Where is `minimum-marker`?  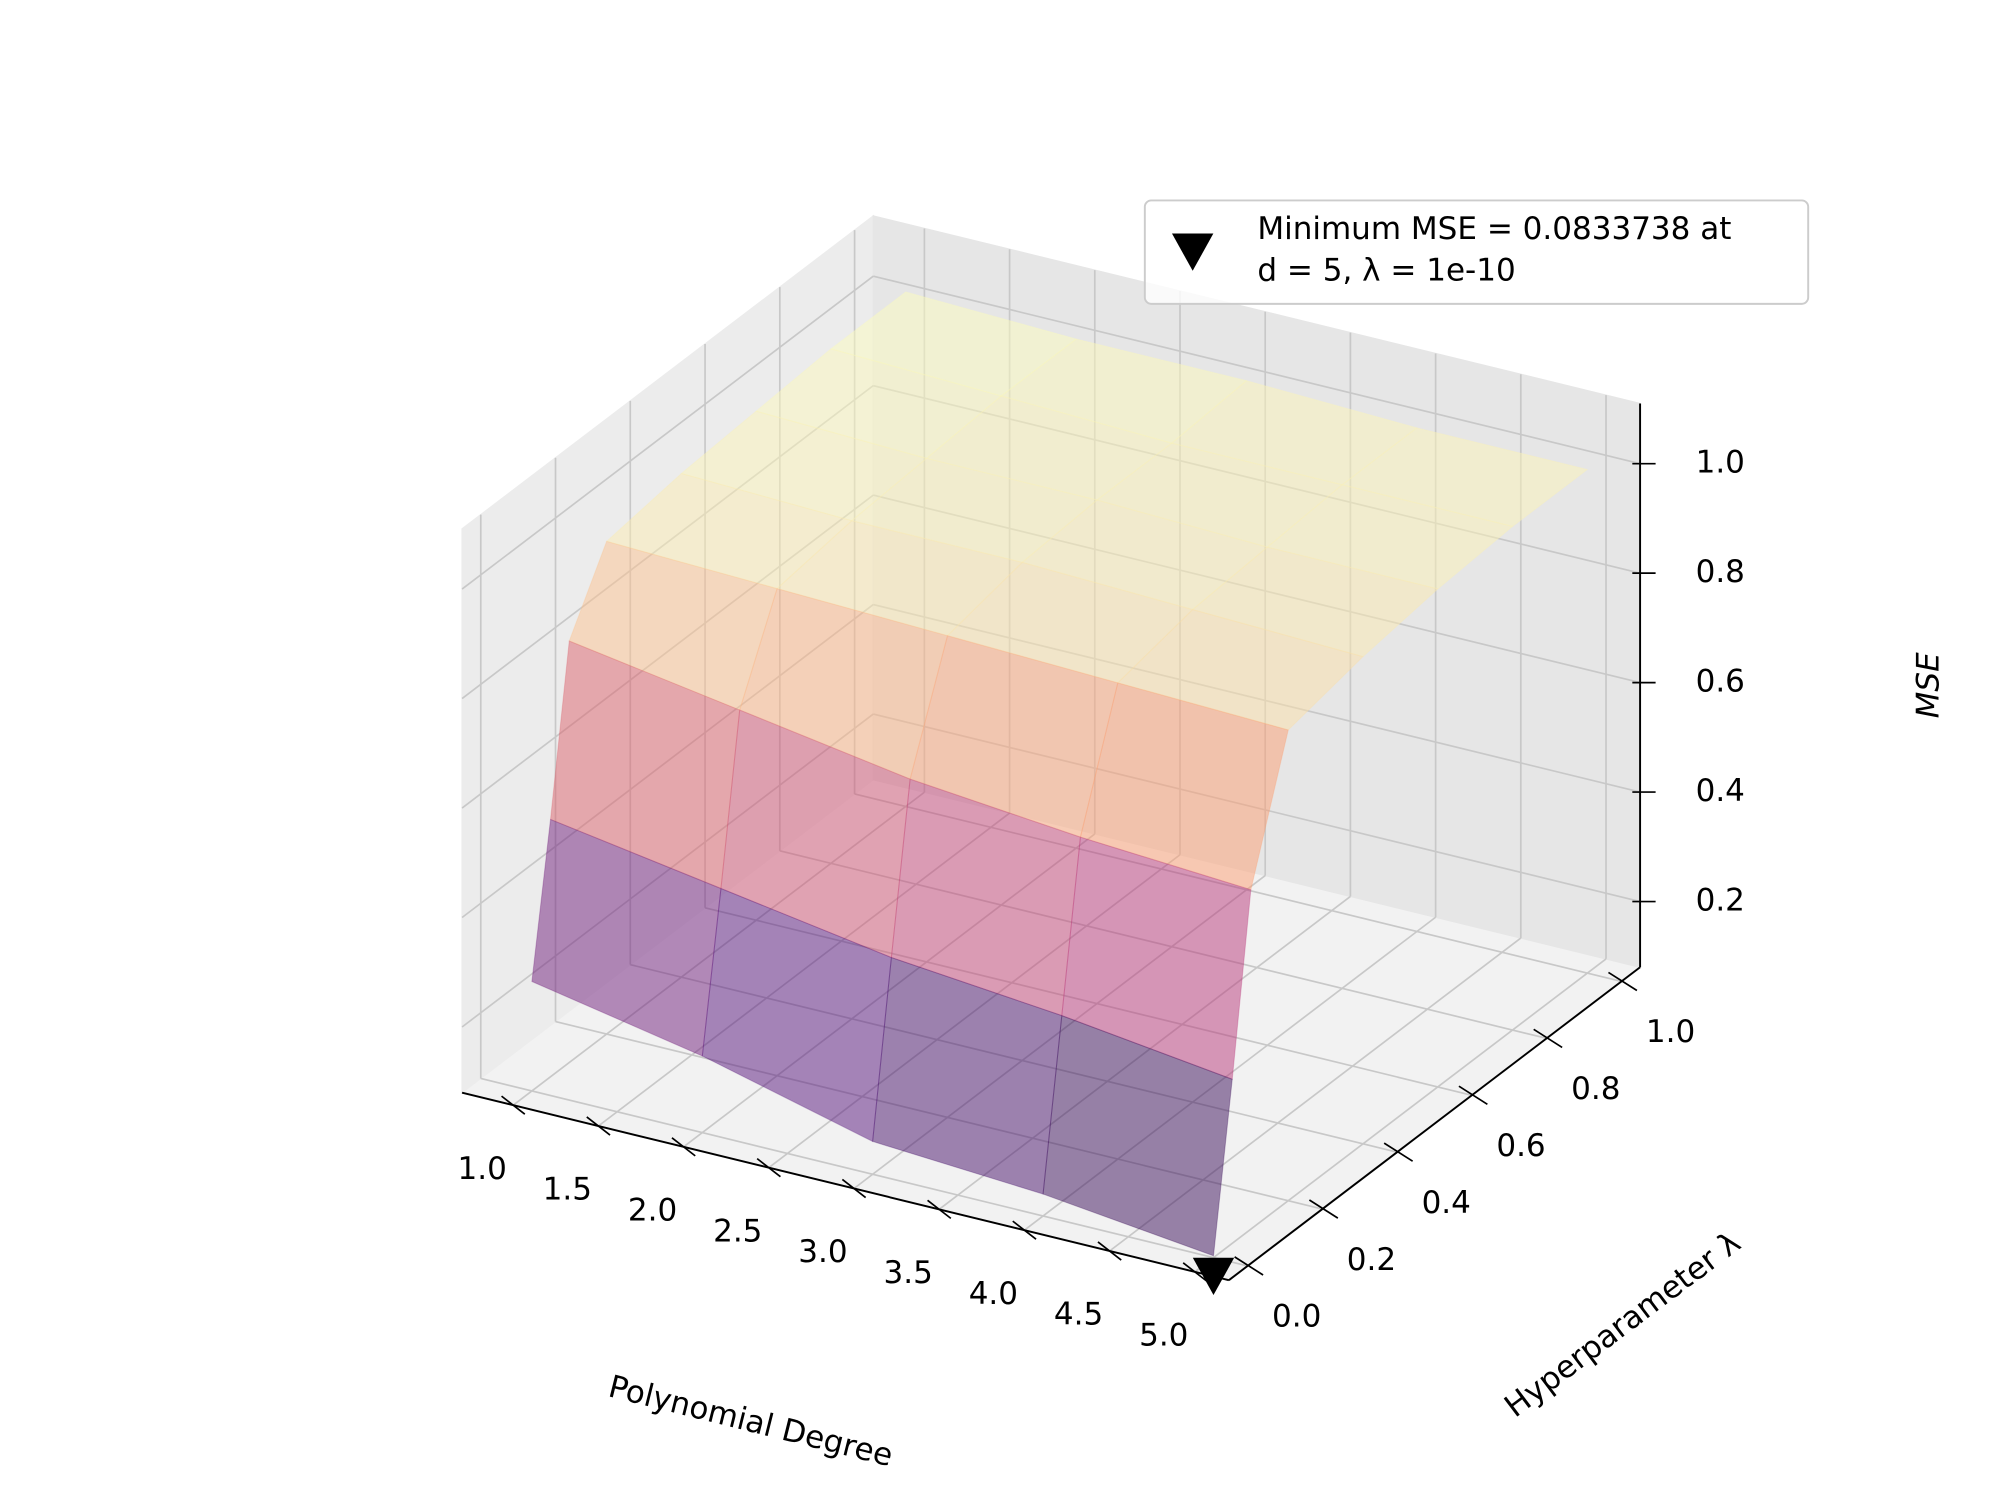
minimum-marker is located at coordinates (1213, 1276).